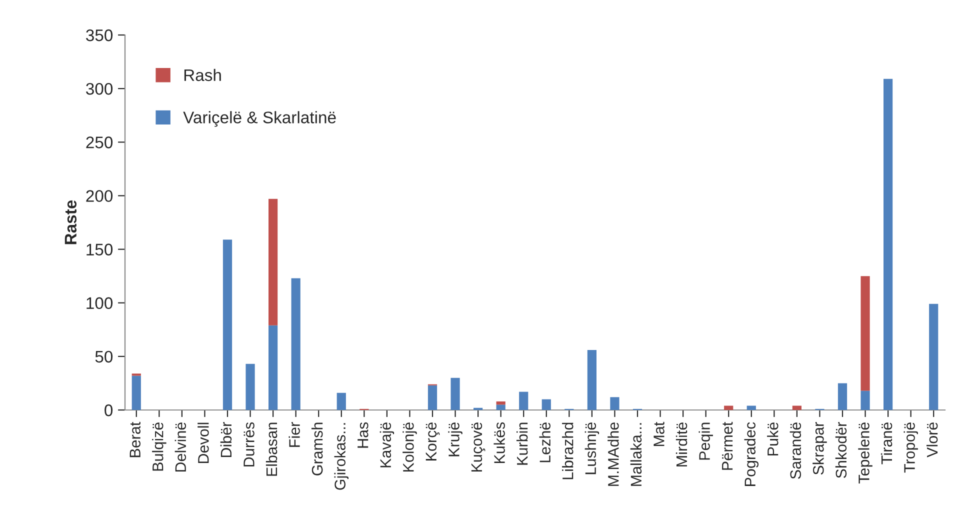 The image size is (954, 507). I want to click on x-tick-label: Kukës, so click(499, 443).